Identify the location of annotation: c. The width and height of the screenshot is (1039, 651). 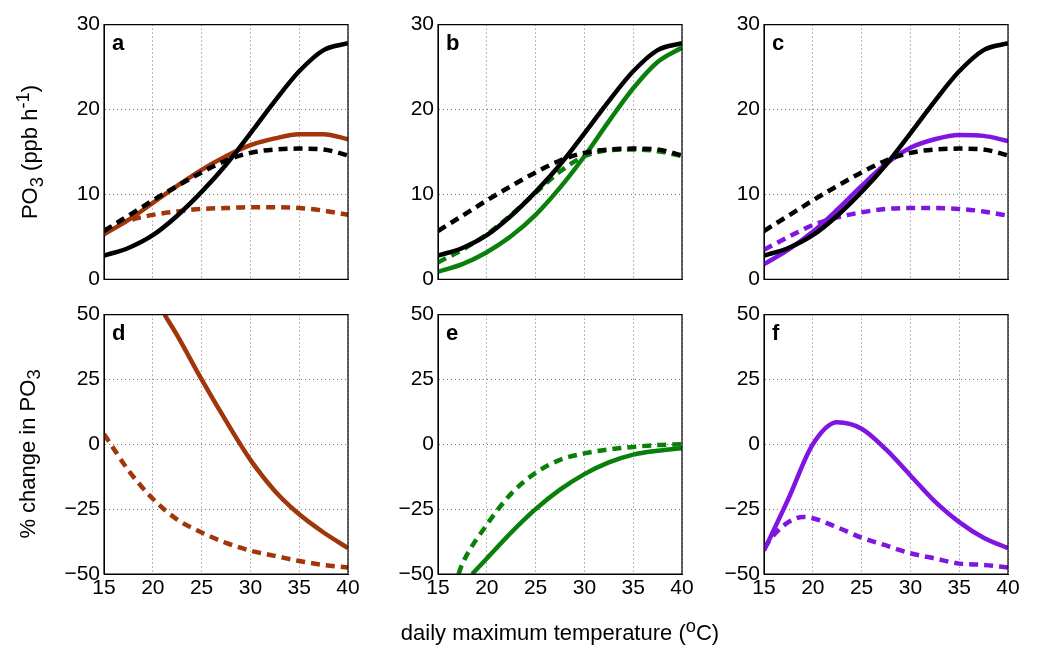
(778, 42).